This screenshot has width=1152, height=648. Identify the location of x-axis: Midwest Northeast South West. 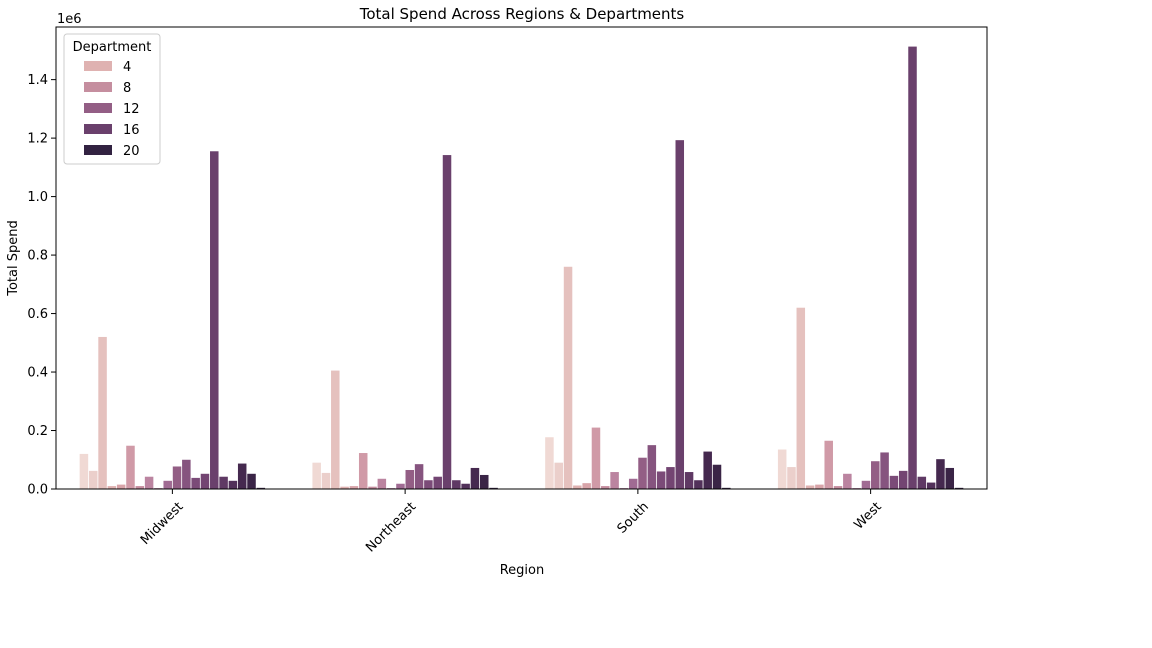
(511, 522).